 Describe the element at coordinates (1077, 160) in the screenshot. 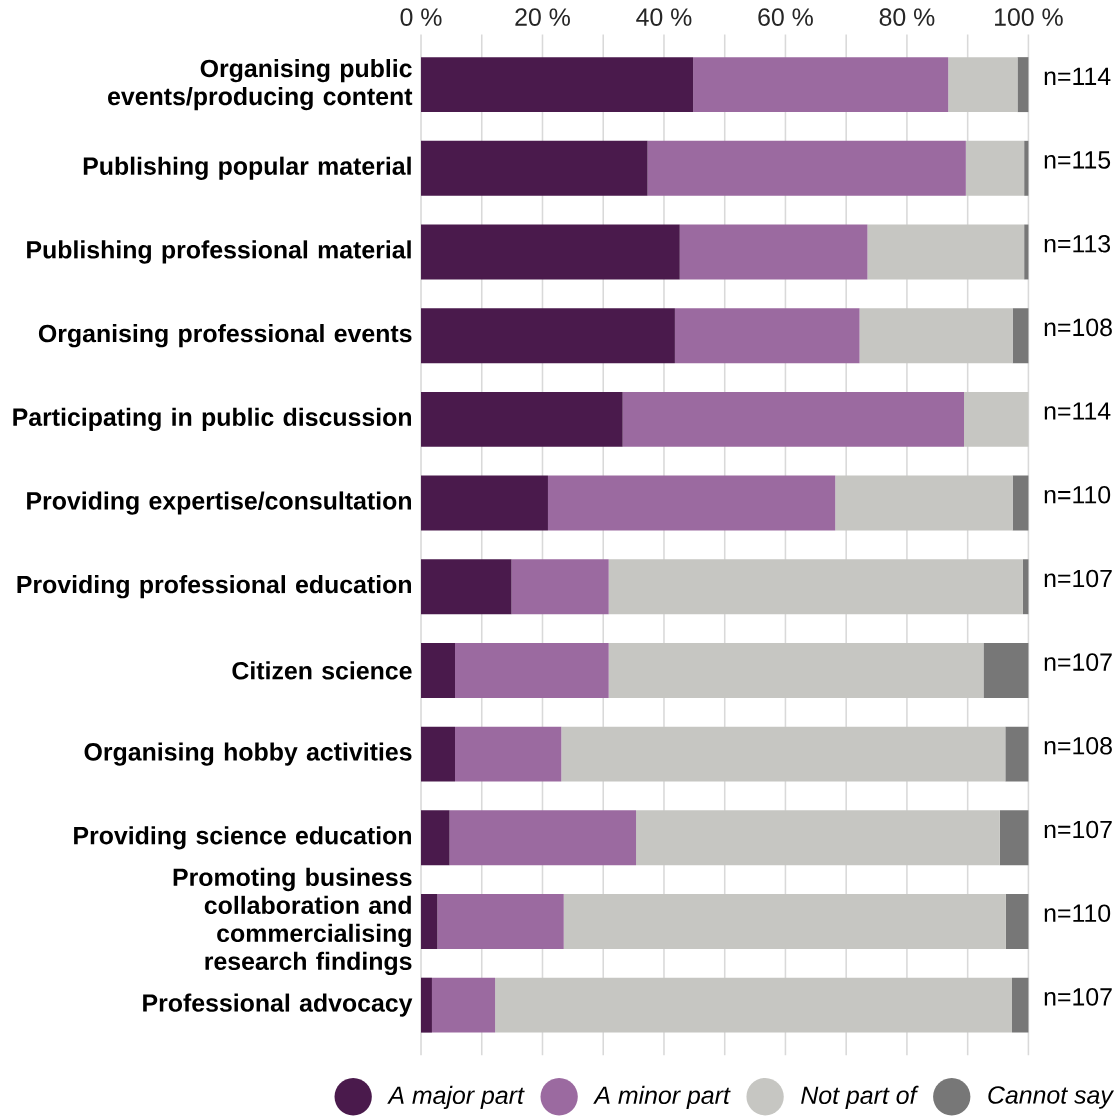

I see `text: n=115` at that location.